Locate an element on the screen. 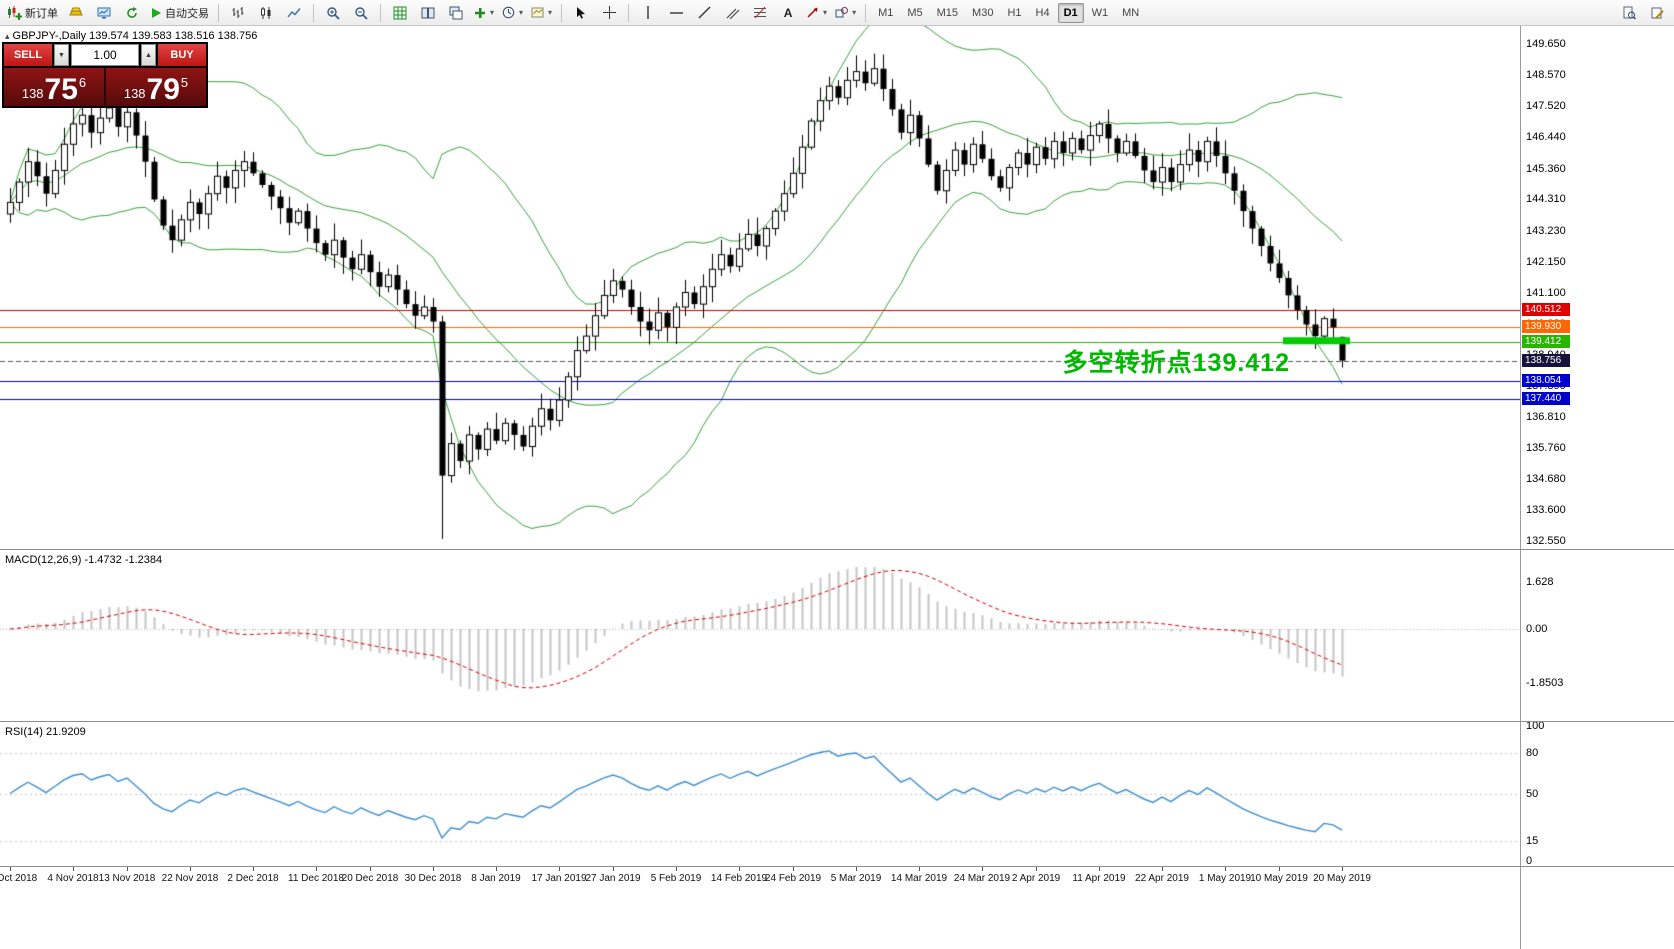  rsi-label: RSI(14) 21.9209 is located at coordinates (45, 732).